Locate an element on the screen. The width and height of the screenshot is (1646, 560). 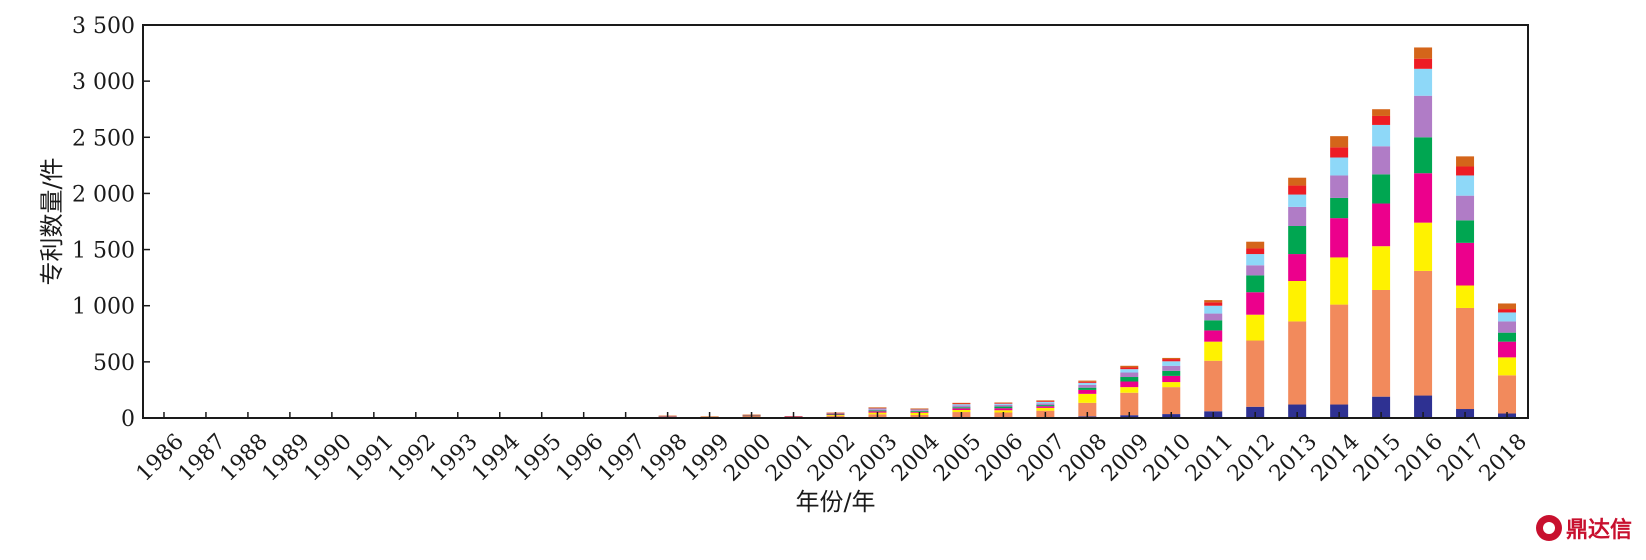
y-tick-label: 2 500 is located at coordinates (103, 138).